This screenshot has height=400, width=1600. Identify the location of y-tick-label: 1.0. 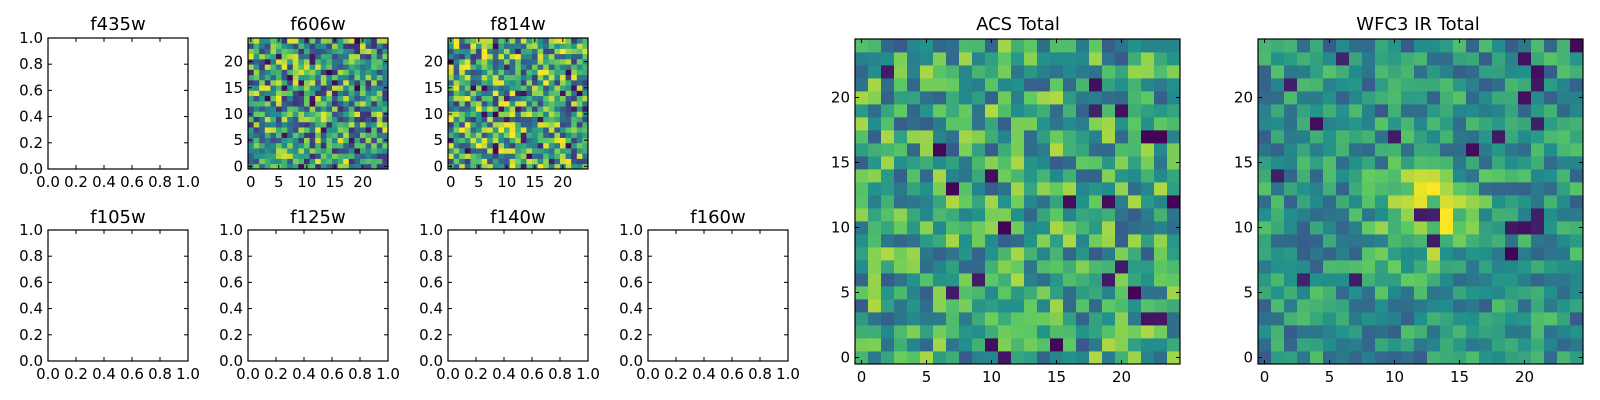
(31, 38).